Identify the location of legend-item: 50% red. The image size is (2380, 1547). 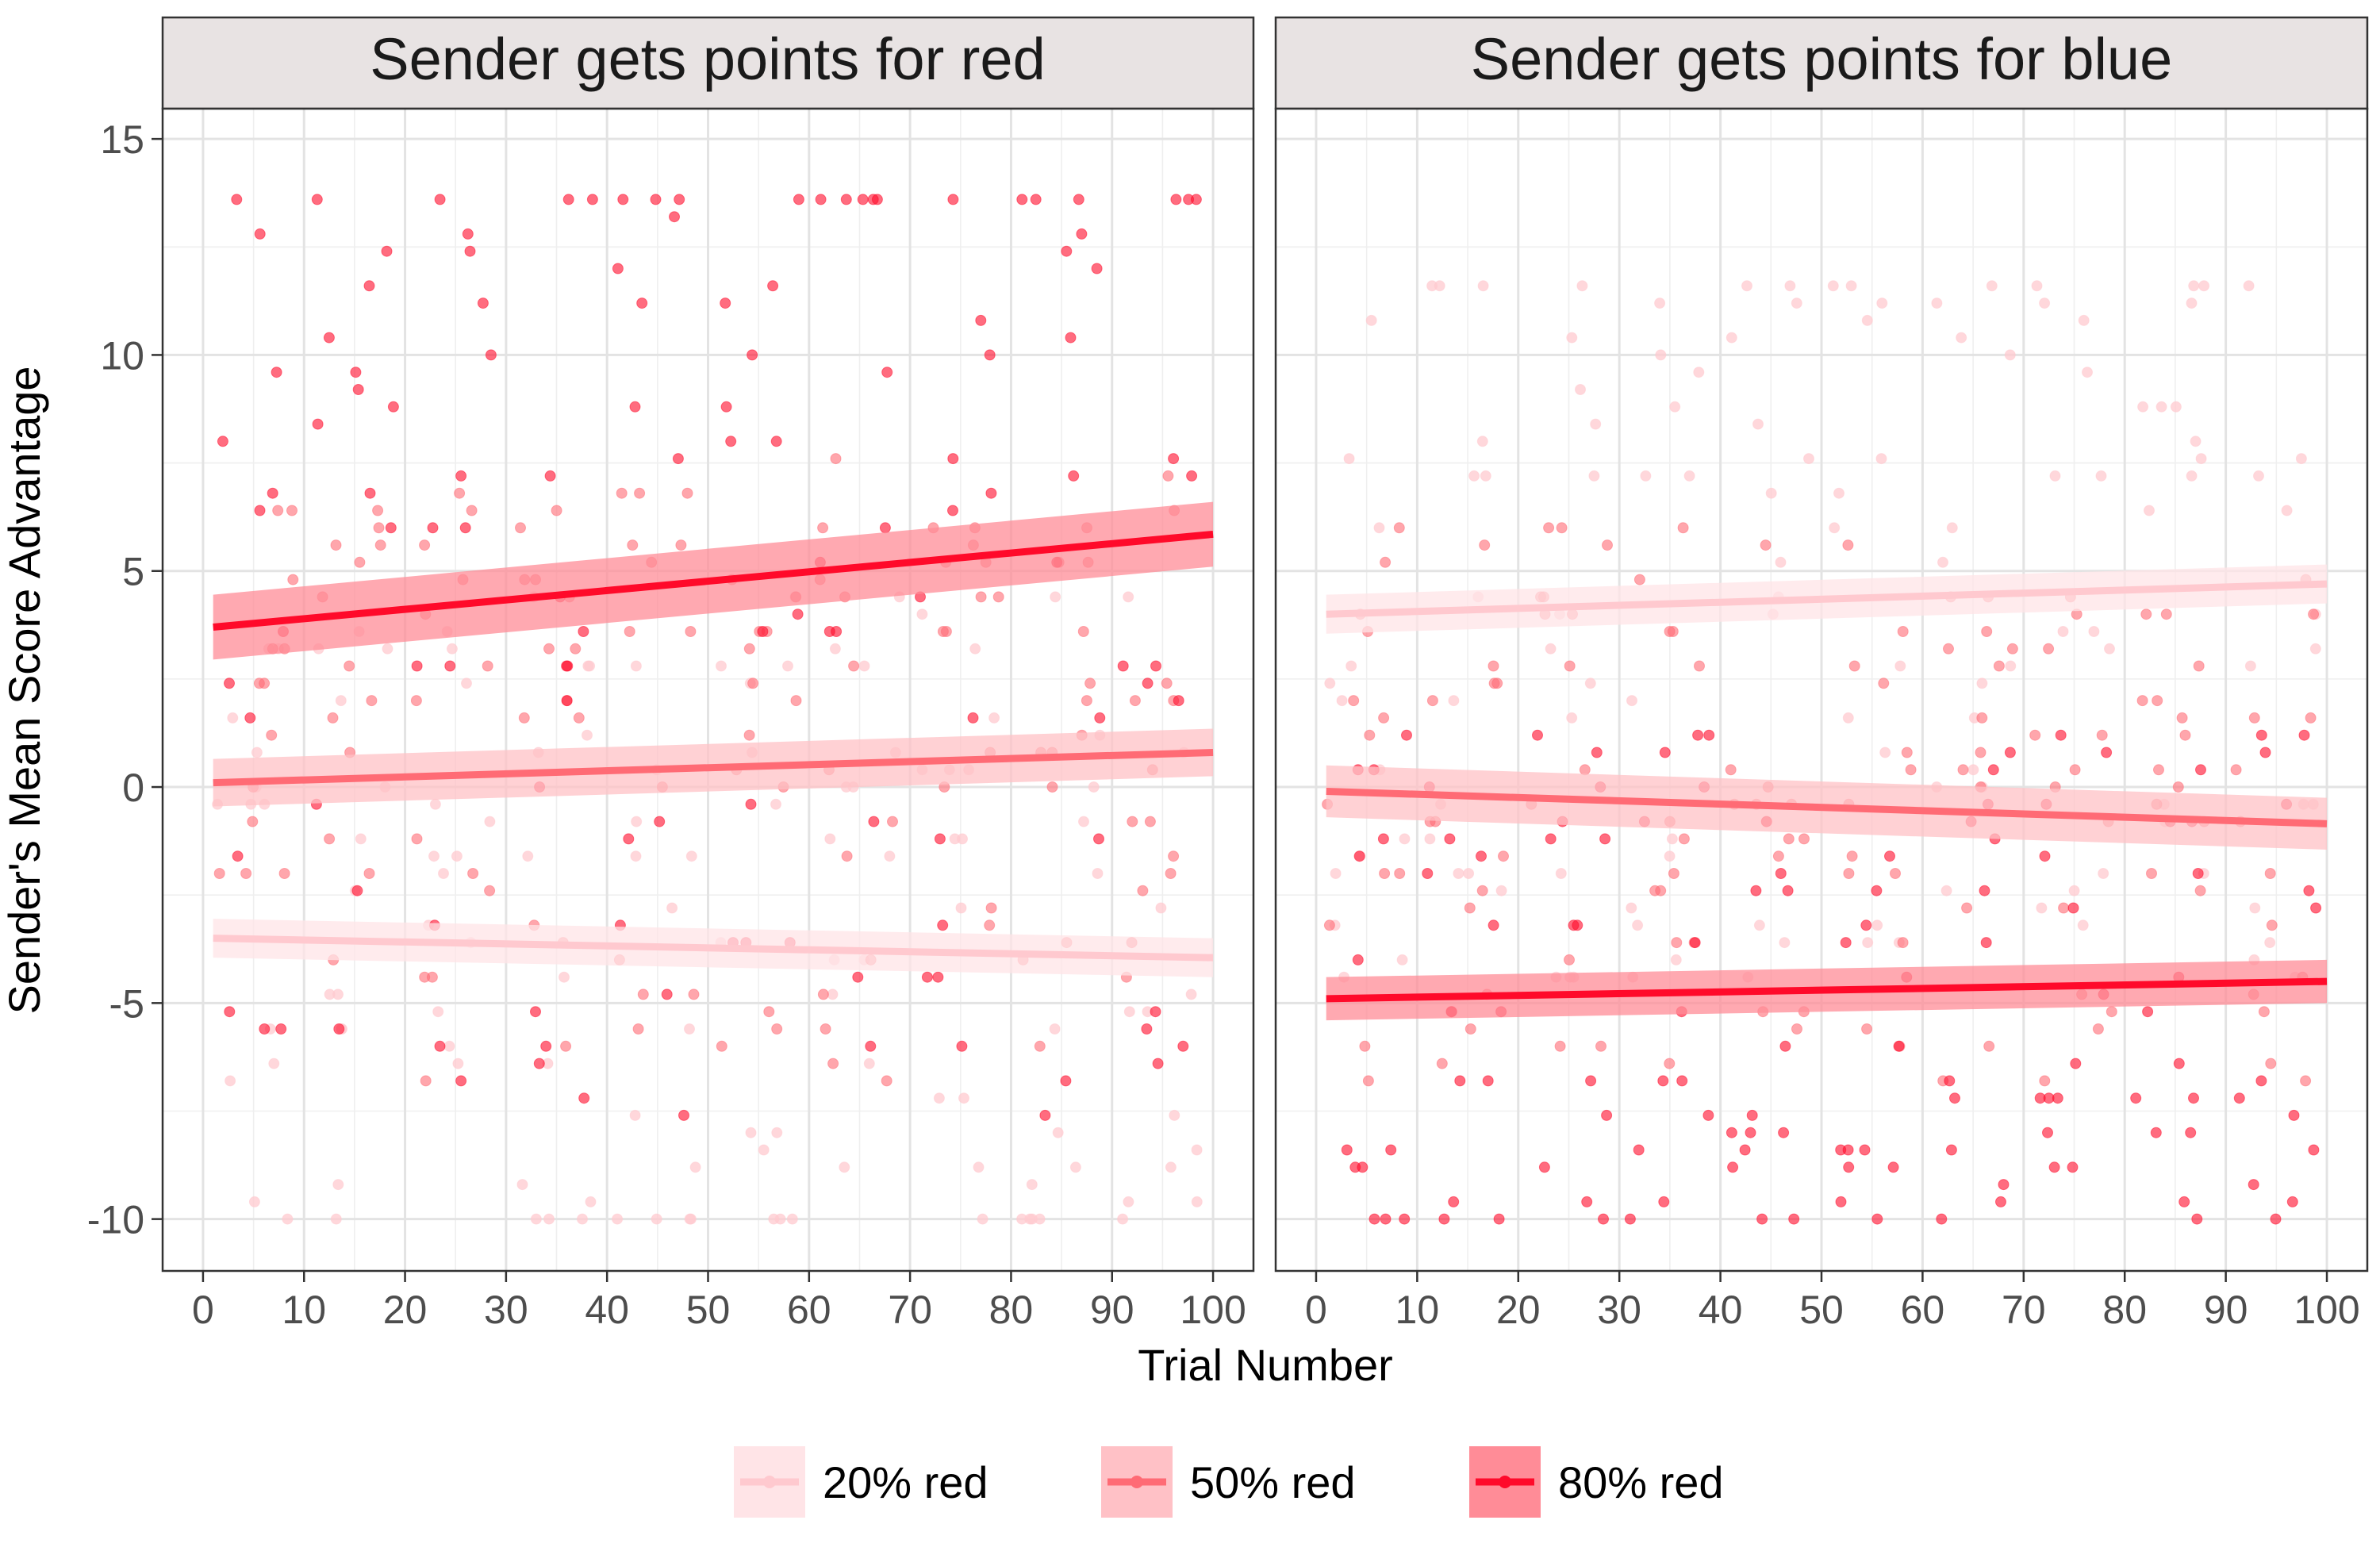
(1228, 1482).